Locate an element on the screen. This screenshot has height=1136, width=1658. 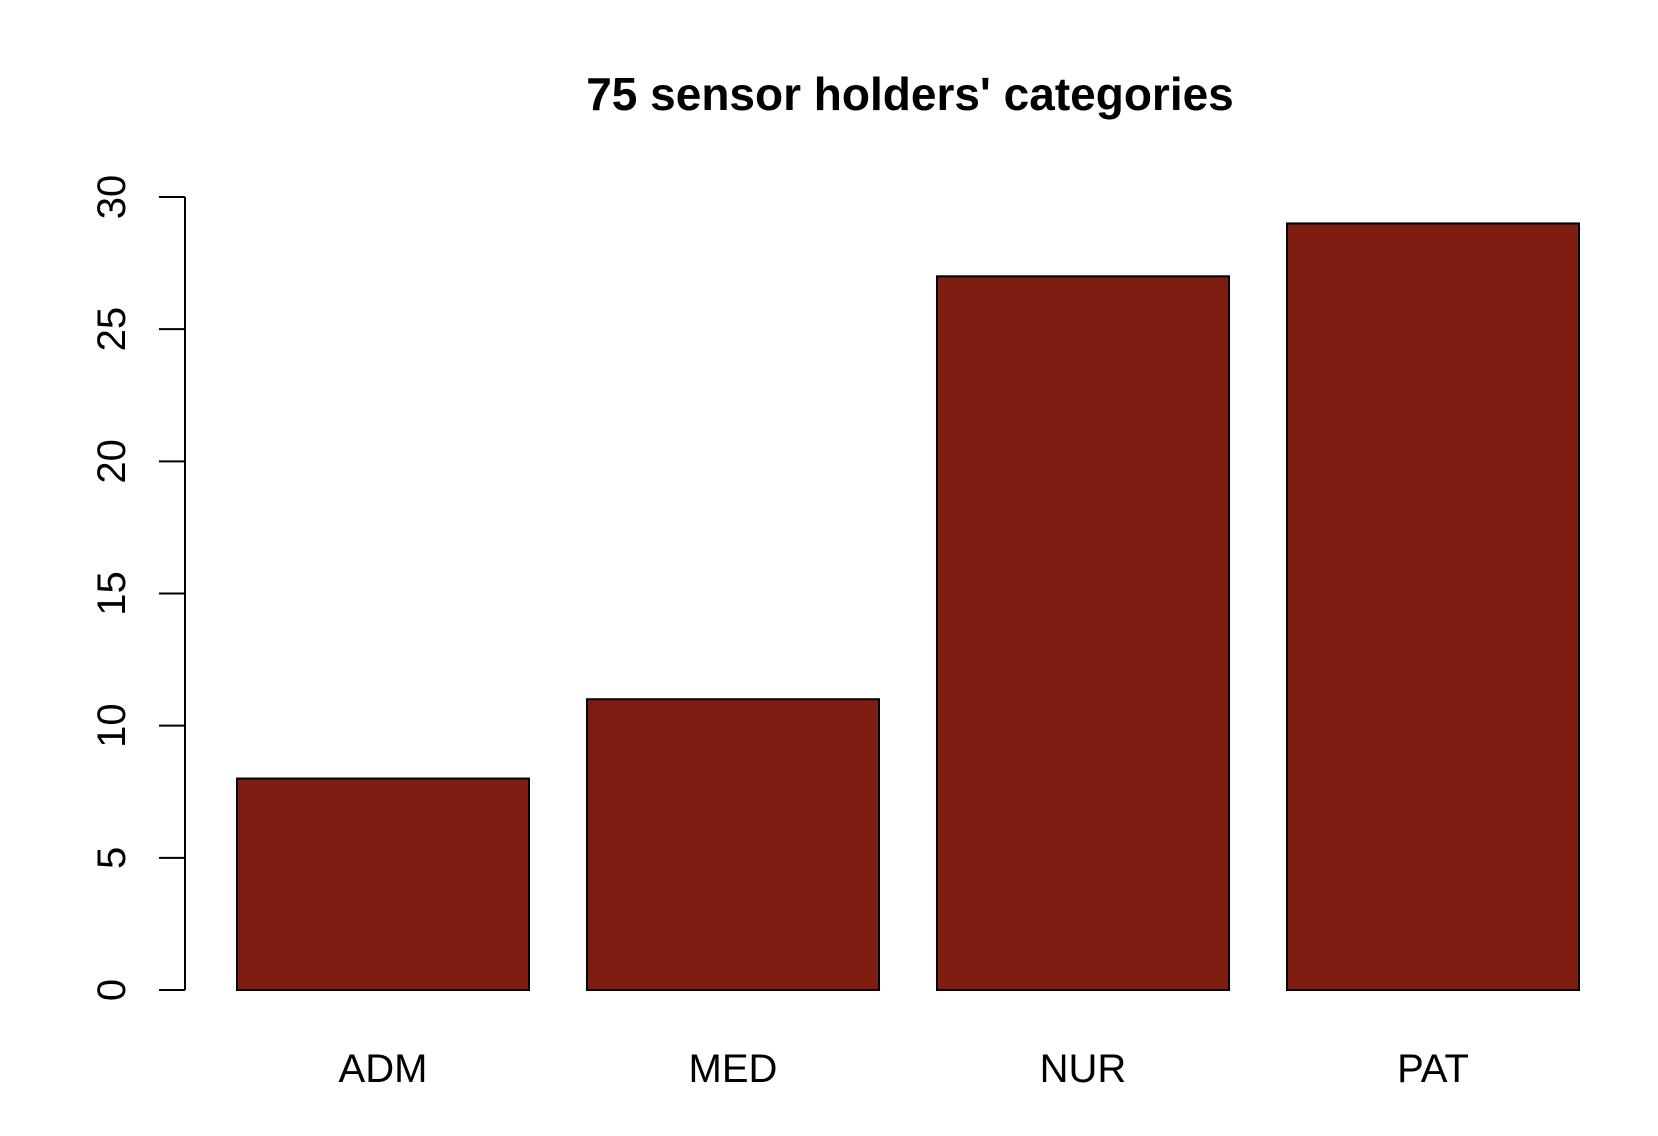
x-tick-label-med: MED is located at coordinates (733, 1069).